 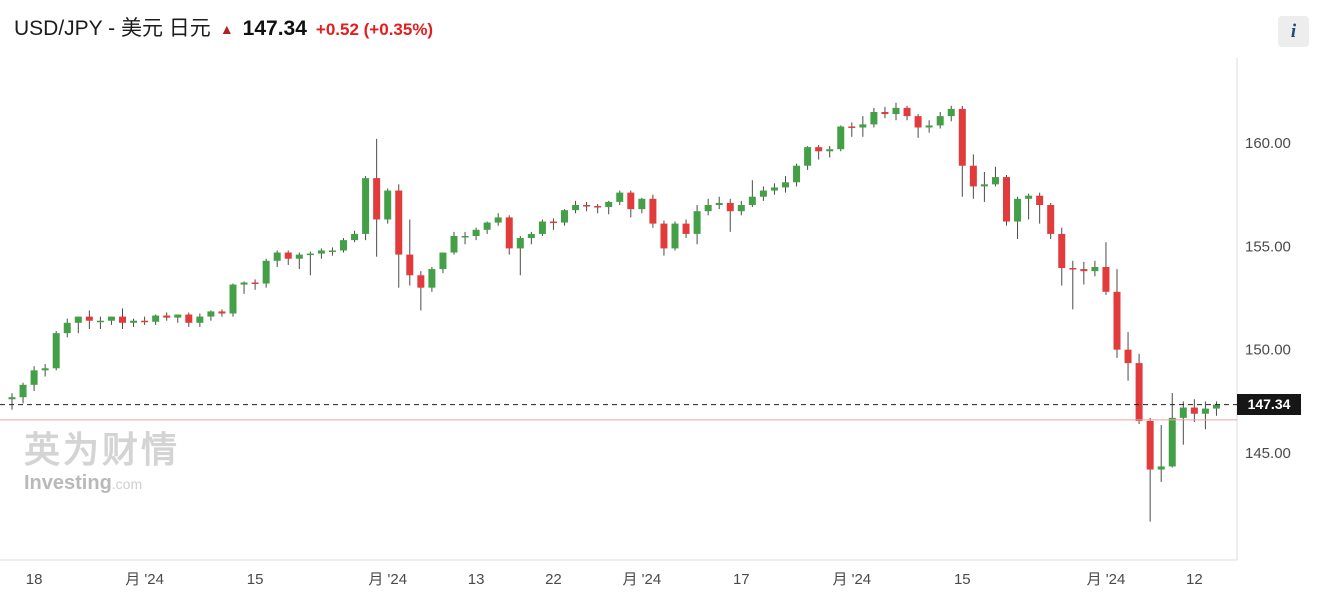 I want to click on y-axis-label: 150.00, so click(x=1268, y=350).